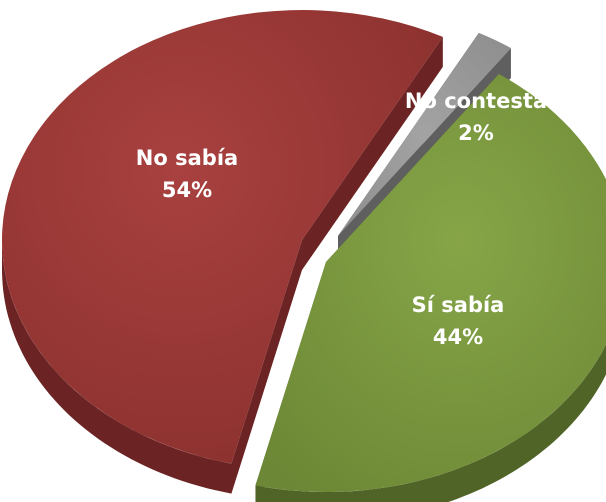  I want to click on slice-label-name-0: No sabía, so click(187, 158).